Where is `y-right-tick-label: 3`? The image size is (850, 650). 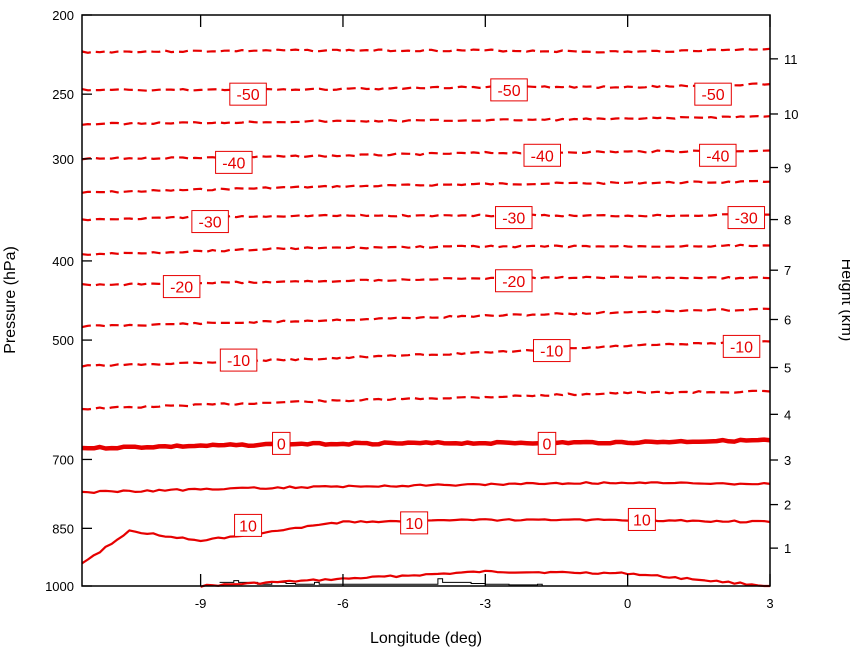
y-right-tick-label: 3 is located at coordinates (787, 460).